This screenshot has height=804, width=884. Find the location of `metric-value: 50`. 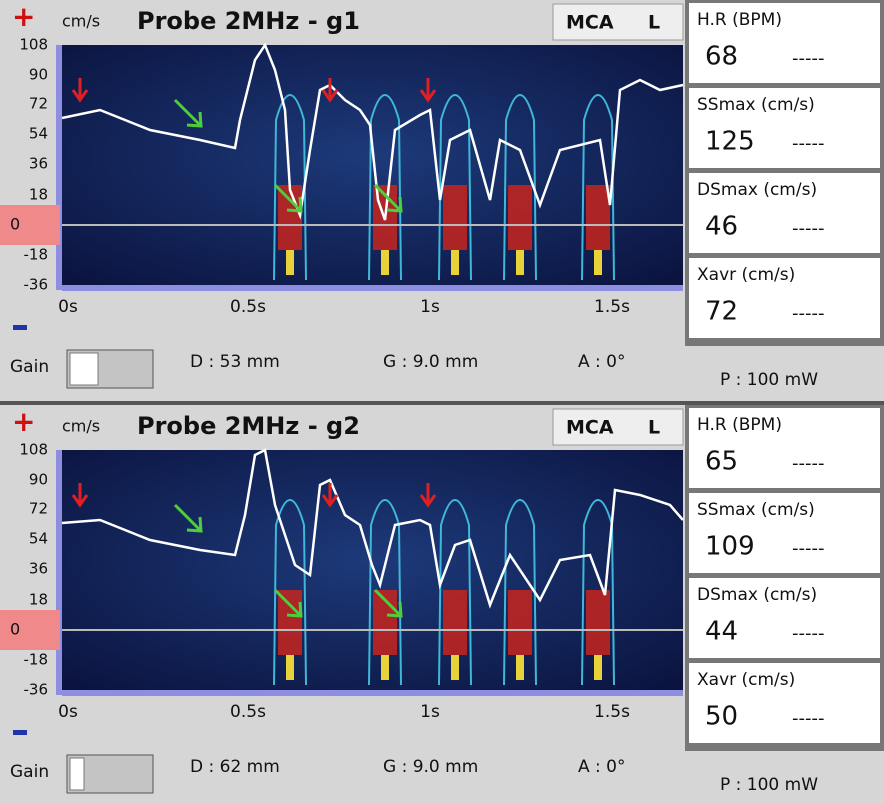

metric-value: 50 is located at coordinates (721, 717).